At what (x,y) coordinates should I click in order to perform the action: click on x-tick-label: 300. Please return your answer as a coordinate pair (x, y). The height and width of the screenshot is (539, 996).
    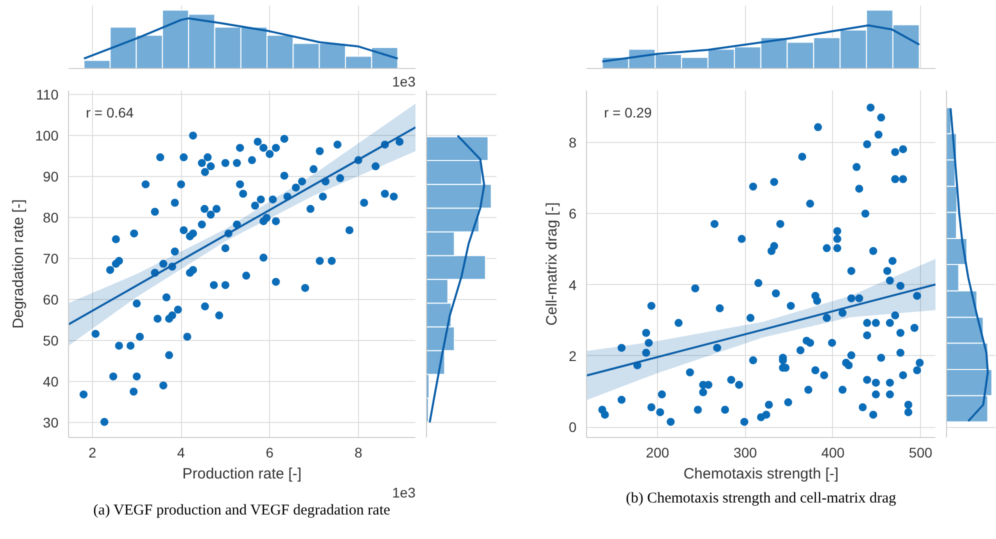
    Looking at the image, I should click on (746, 452).